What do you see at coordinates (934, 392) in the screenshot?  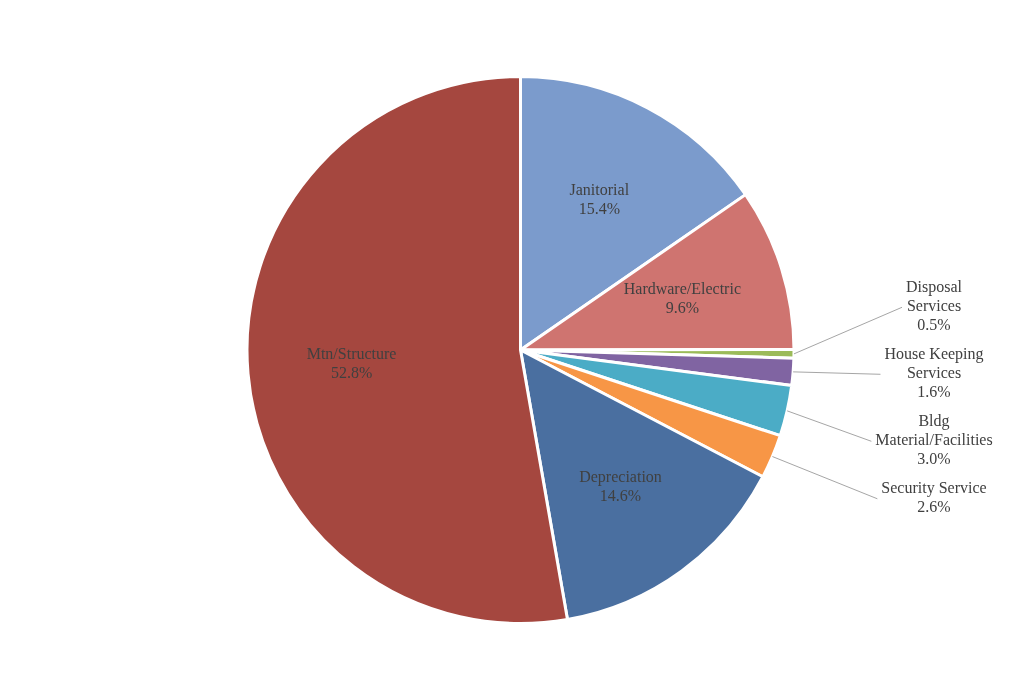 I see `data-label: 1.6%` at bounding box center [934, 392].